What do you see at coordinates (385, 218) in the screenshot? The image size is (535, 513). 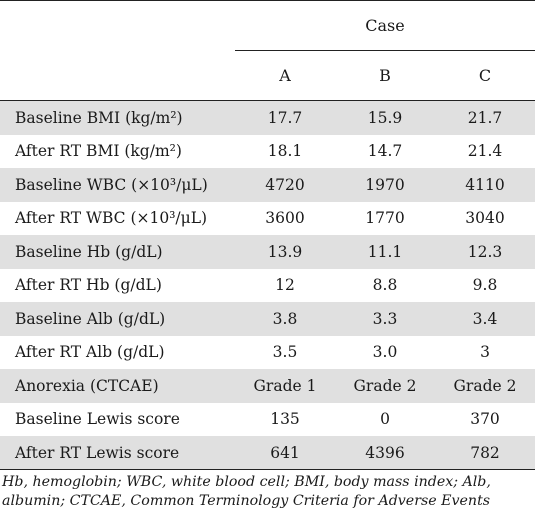 I see `cell-value: 1770` at bounding box center [385, 218].